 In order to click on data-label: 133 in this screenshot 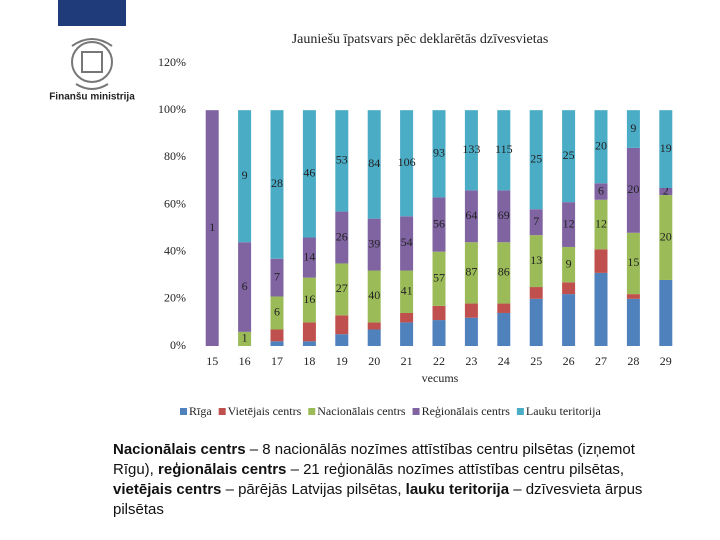, I will do `click(471, 149)`.